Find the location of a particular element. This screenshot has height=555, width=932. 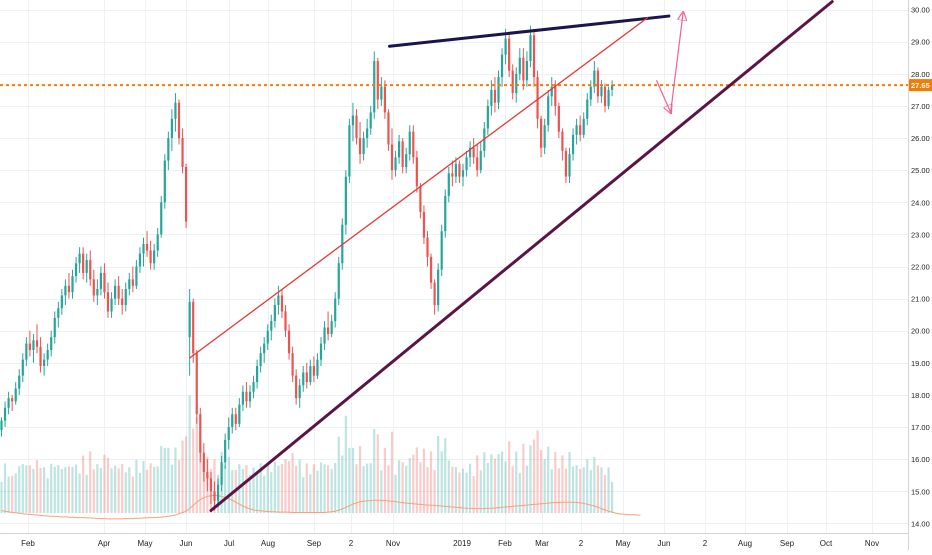

price-axis-background is located at coordinates (920, 275).